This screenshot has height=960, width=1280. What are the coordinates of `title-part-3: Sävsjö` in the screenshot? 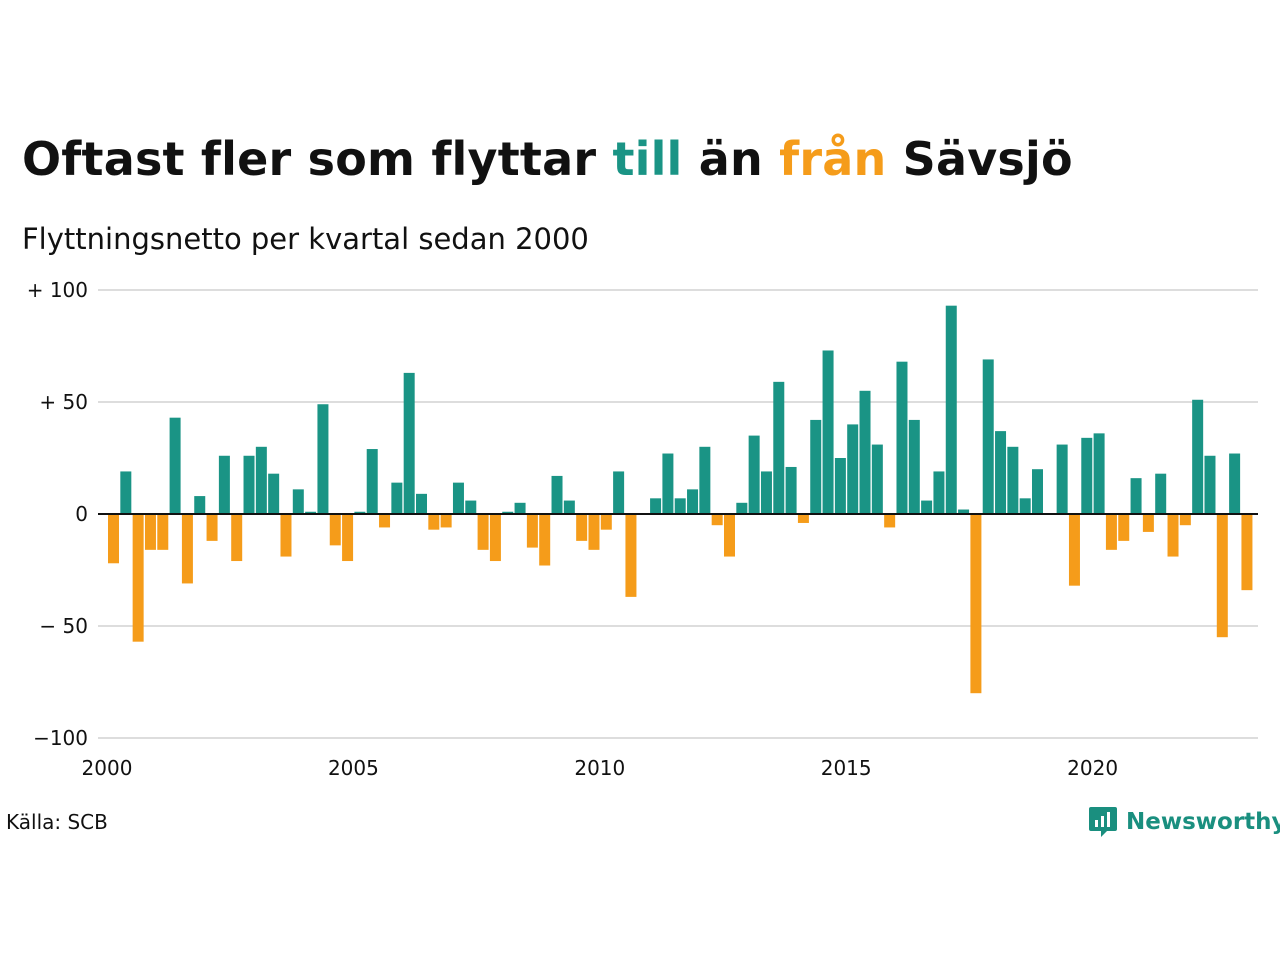 It's located at (979, 159).